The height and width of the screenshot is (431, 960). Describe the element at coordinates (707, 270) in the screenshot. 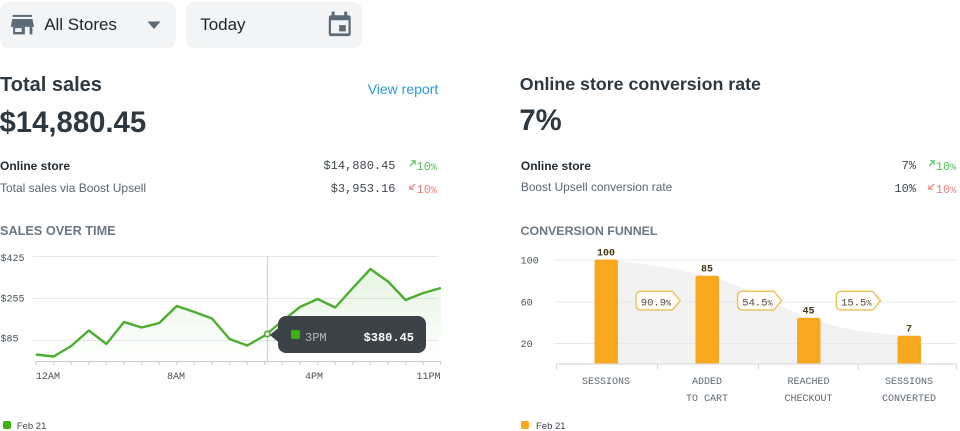

I see `svg-text: 85` at that location.